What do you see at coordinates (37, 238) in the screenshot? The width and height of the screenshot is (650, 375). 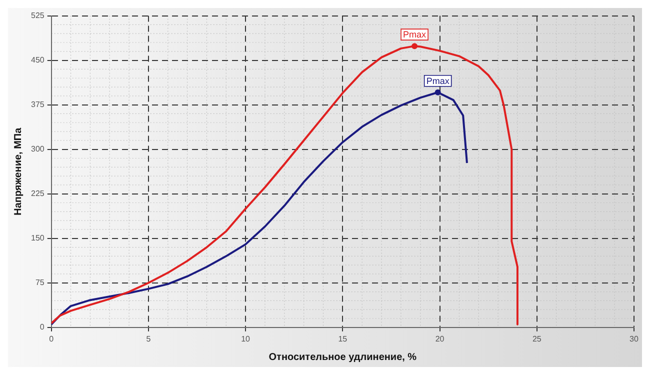 I see `y-tick-label: 150` at bounding box center [37, 238].